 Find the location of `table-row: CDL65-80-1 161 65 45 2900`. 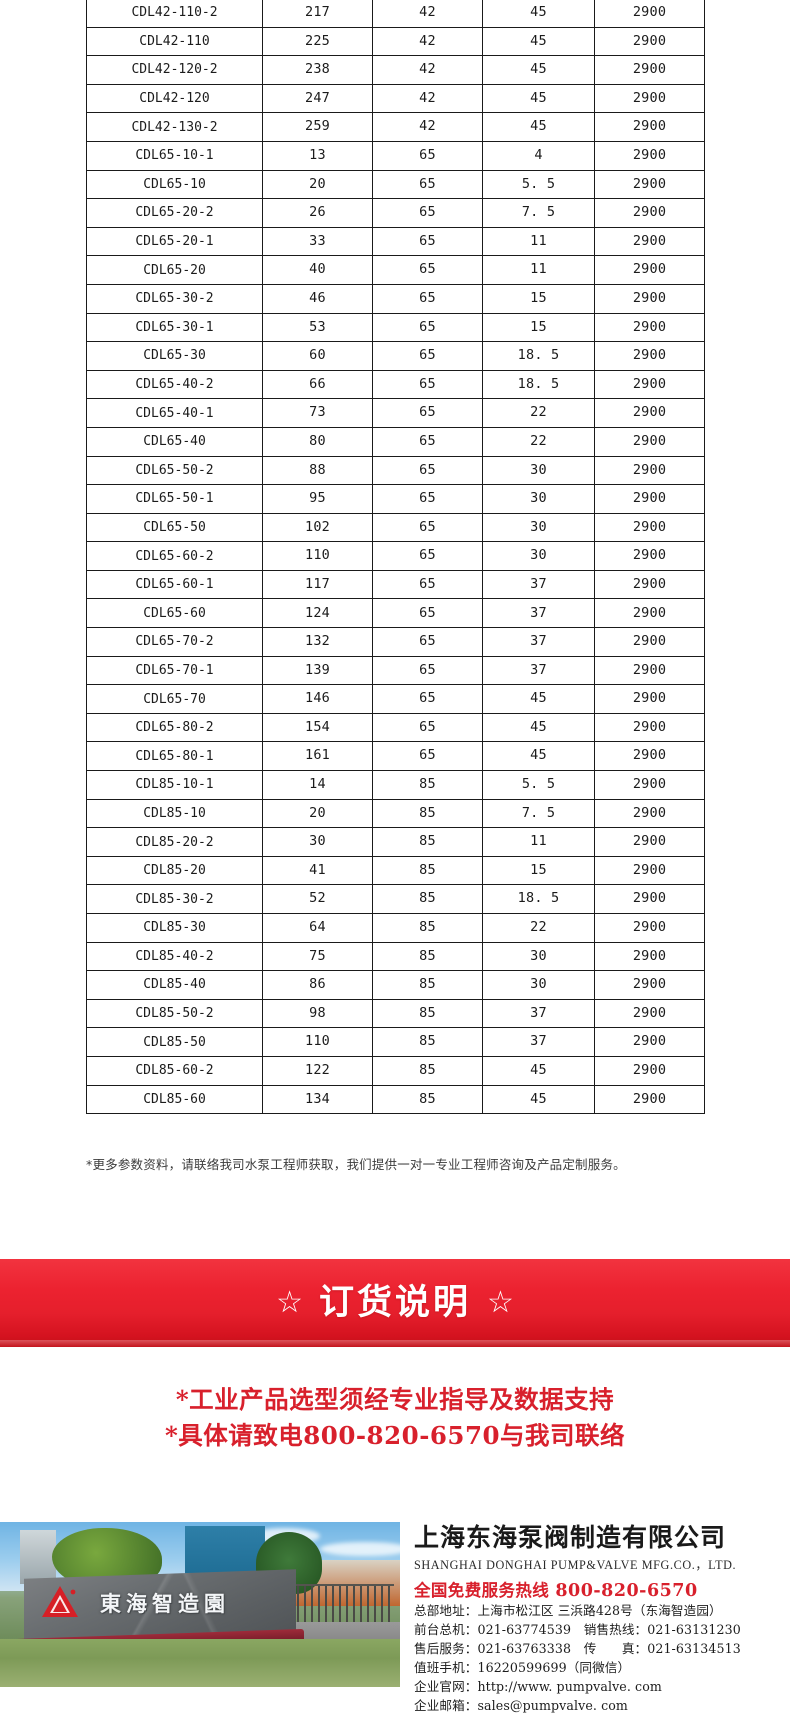

table-row: CDL65-80-1 161 65 45 2900 is located at coordinates (395, 756).